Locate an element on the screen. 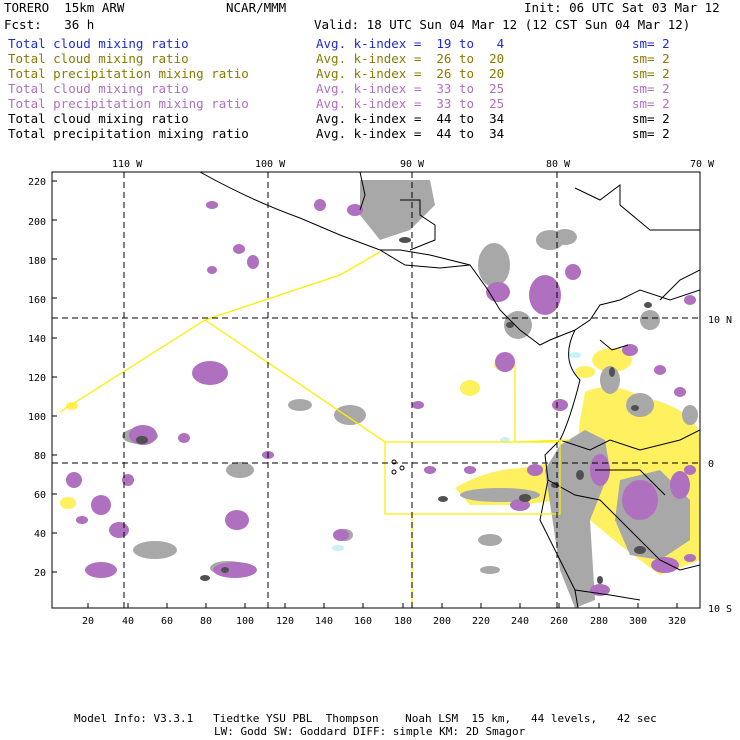 The image size is (740, 740). x-tick-label: 320 is located at coordinates (677, 621).